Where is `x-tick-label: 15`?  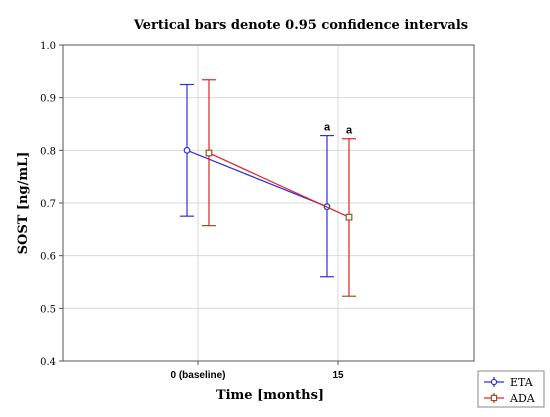
x-tick-label: 15 is located at coordinates (338, 375).